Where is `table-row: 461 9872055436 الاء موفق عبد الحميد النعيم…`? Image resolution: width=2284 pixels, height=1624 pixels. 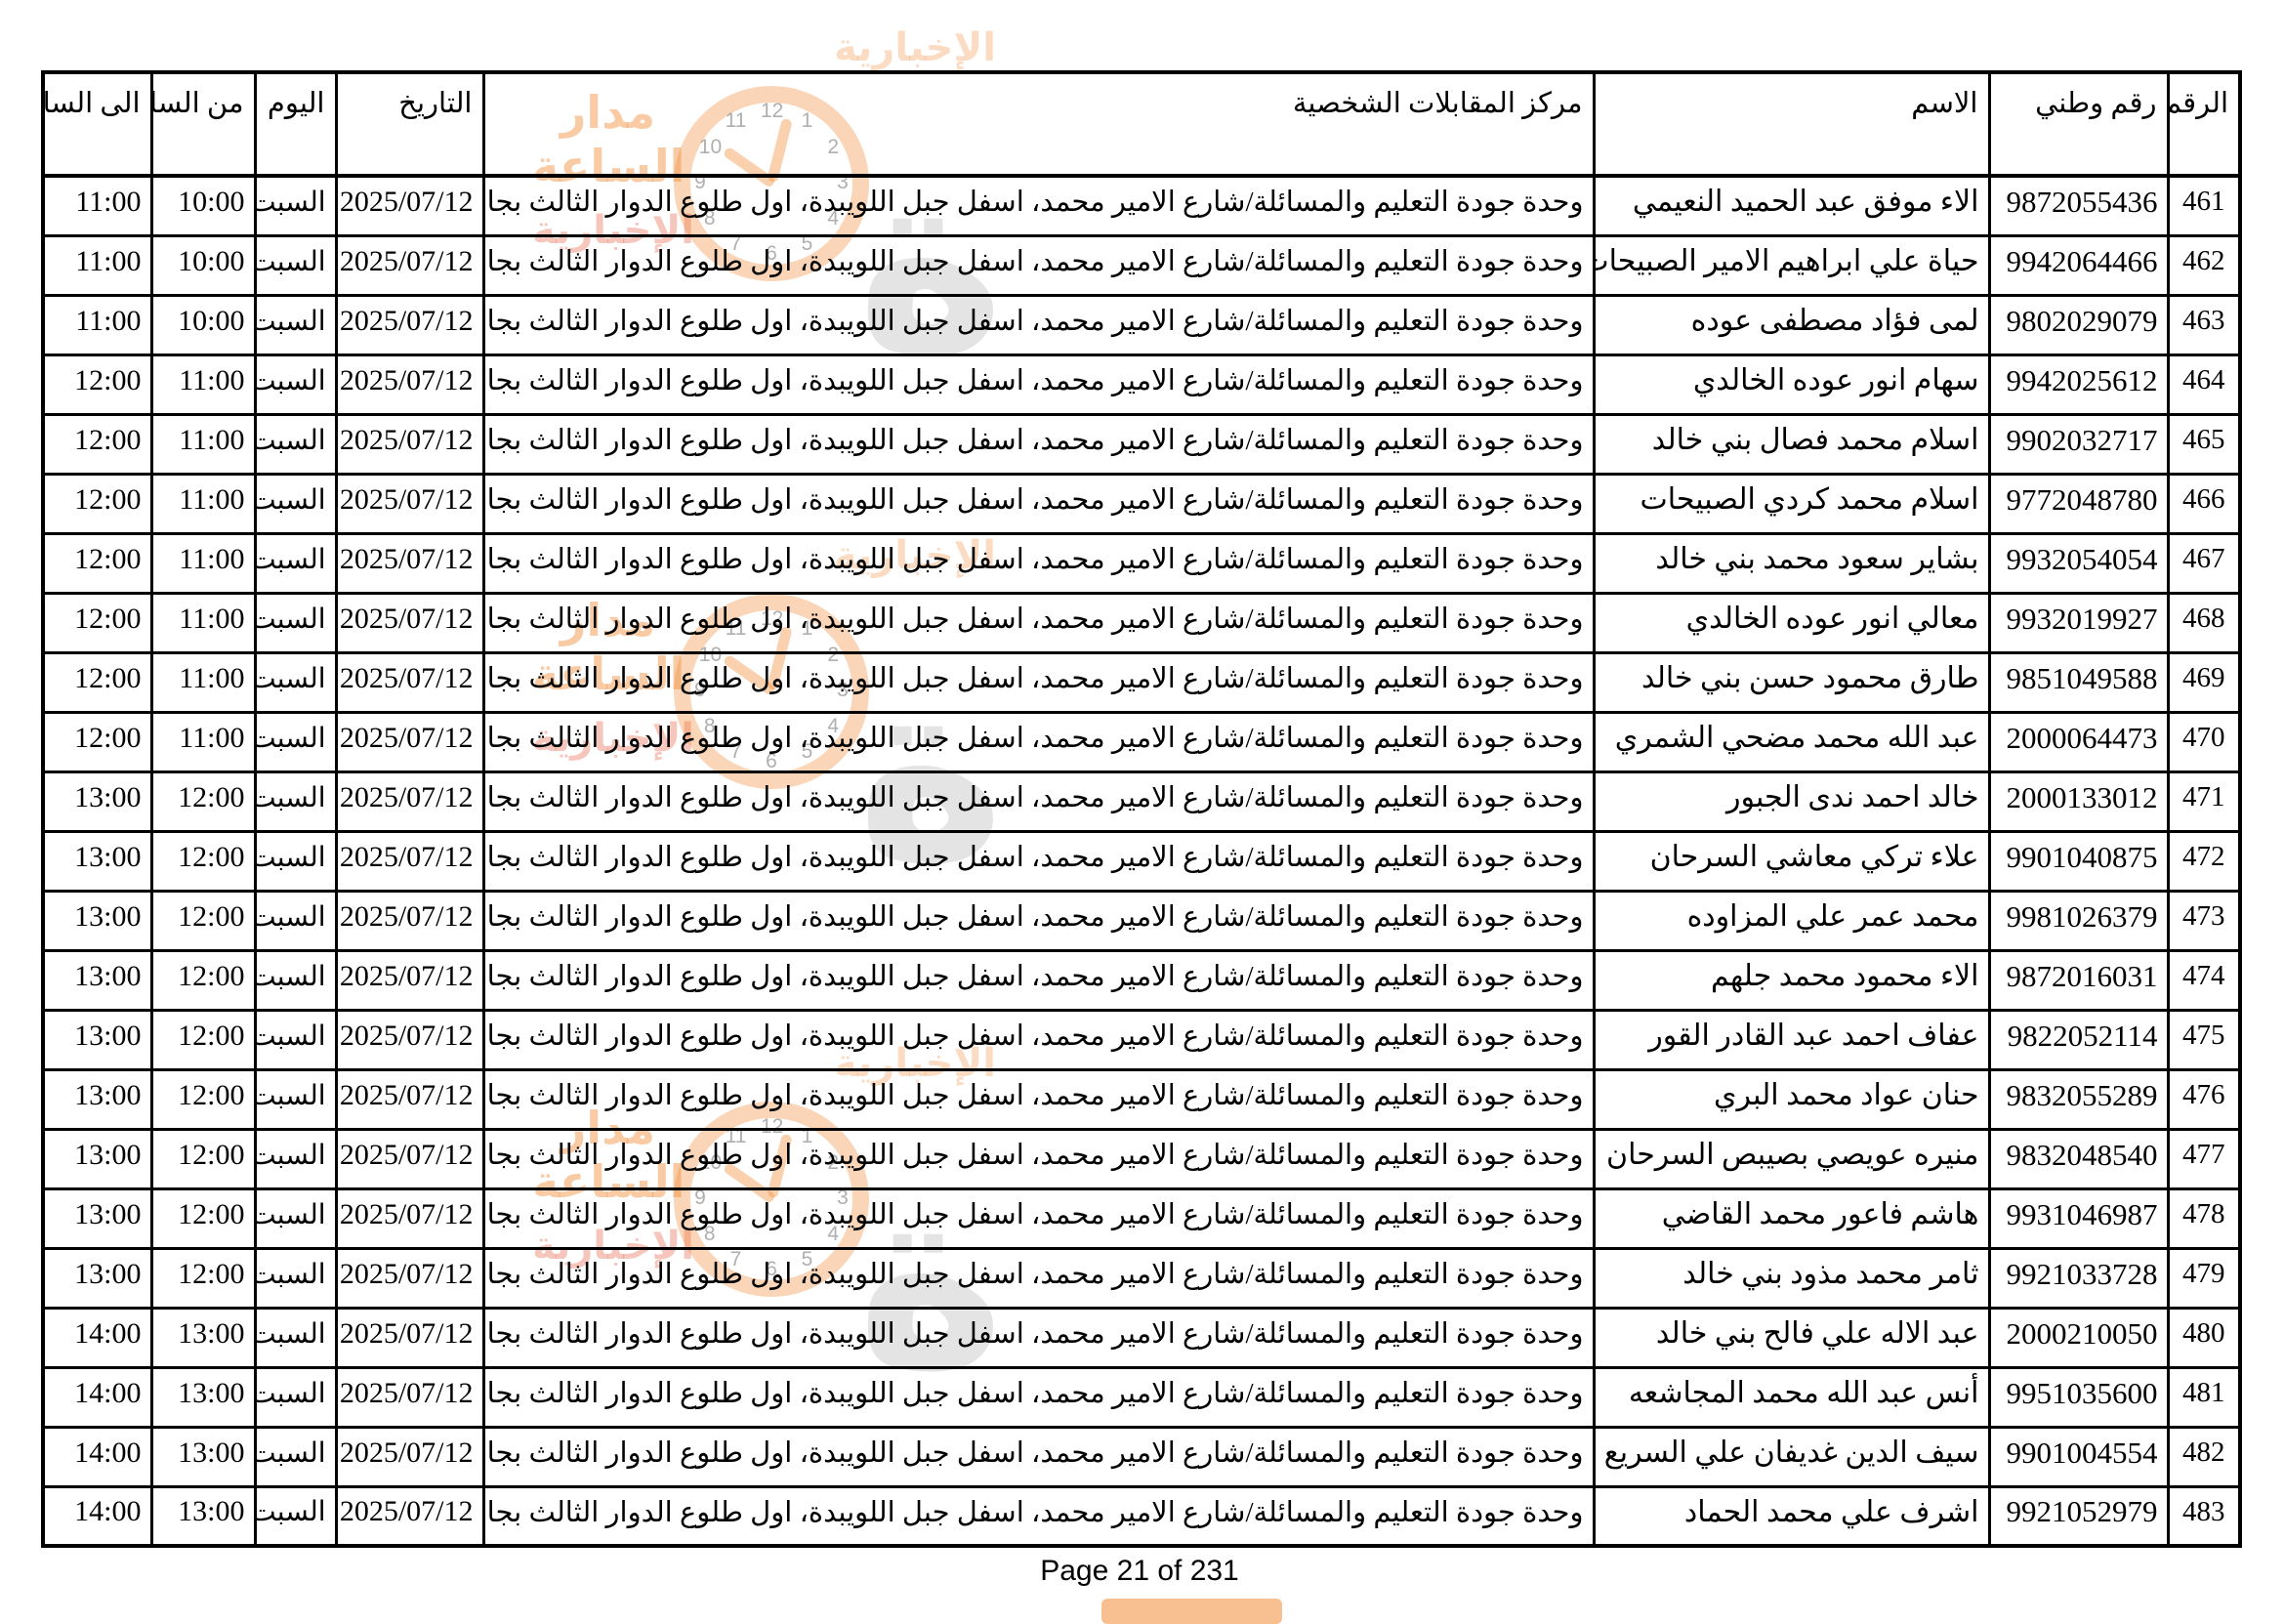 table-row: 461 9872055436 الاء موفق عبد الحميد النعيم… is located at coordinates (1141, 205).